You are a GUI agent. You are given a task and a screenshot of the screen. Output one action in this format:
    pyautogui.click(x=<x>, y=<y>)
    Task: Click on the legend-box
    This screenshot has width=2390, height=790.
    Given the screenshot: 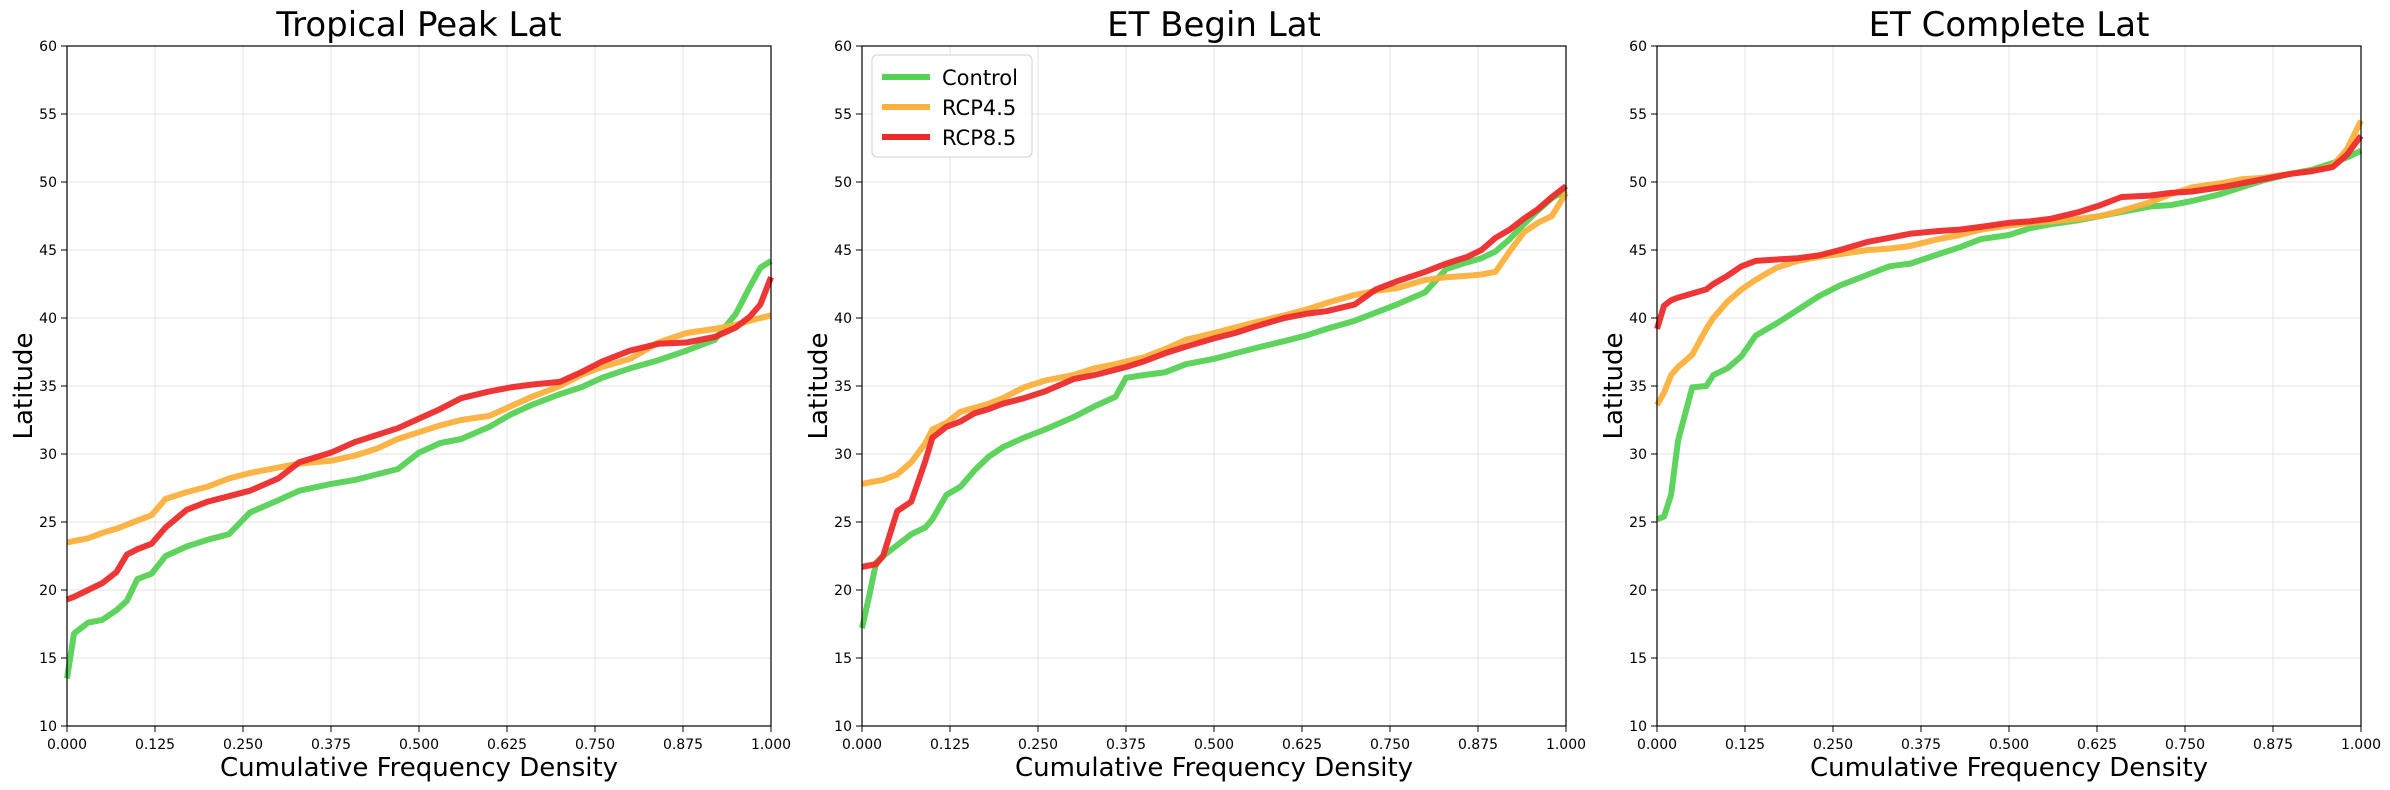 What is the action you would take?
    pyautogui.click(x=952, y=106)
    